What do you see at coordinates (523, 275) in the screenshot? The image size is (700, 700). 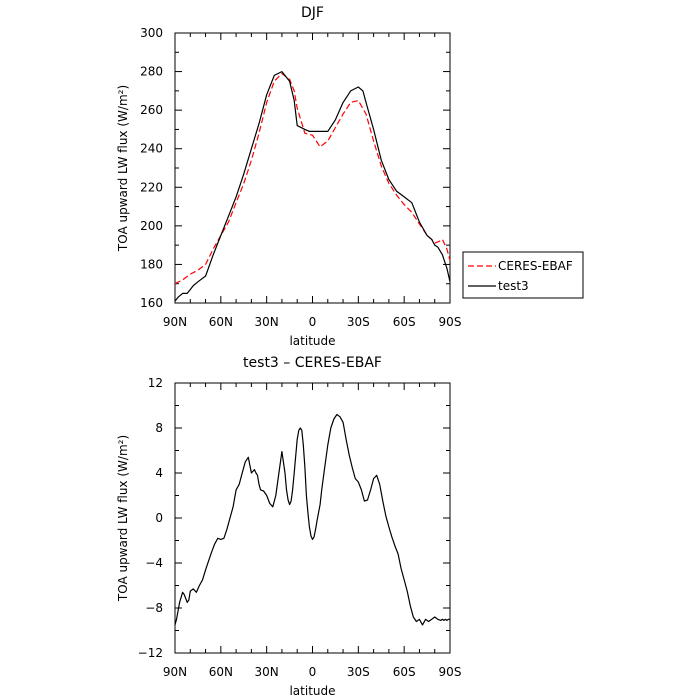 I see `legend-box` at bounding box center [523, 275].